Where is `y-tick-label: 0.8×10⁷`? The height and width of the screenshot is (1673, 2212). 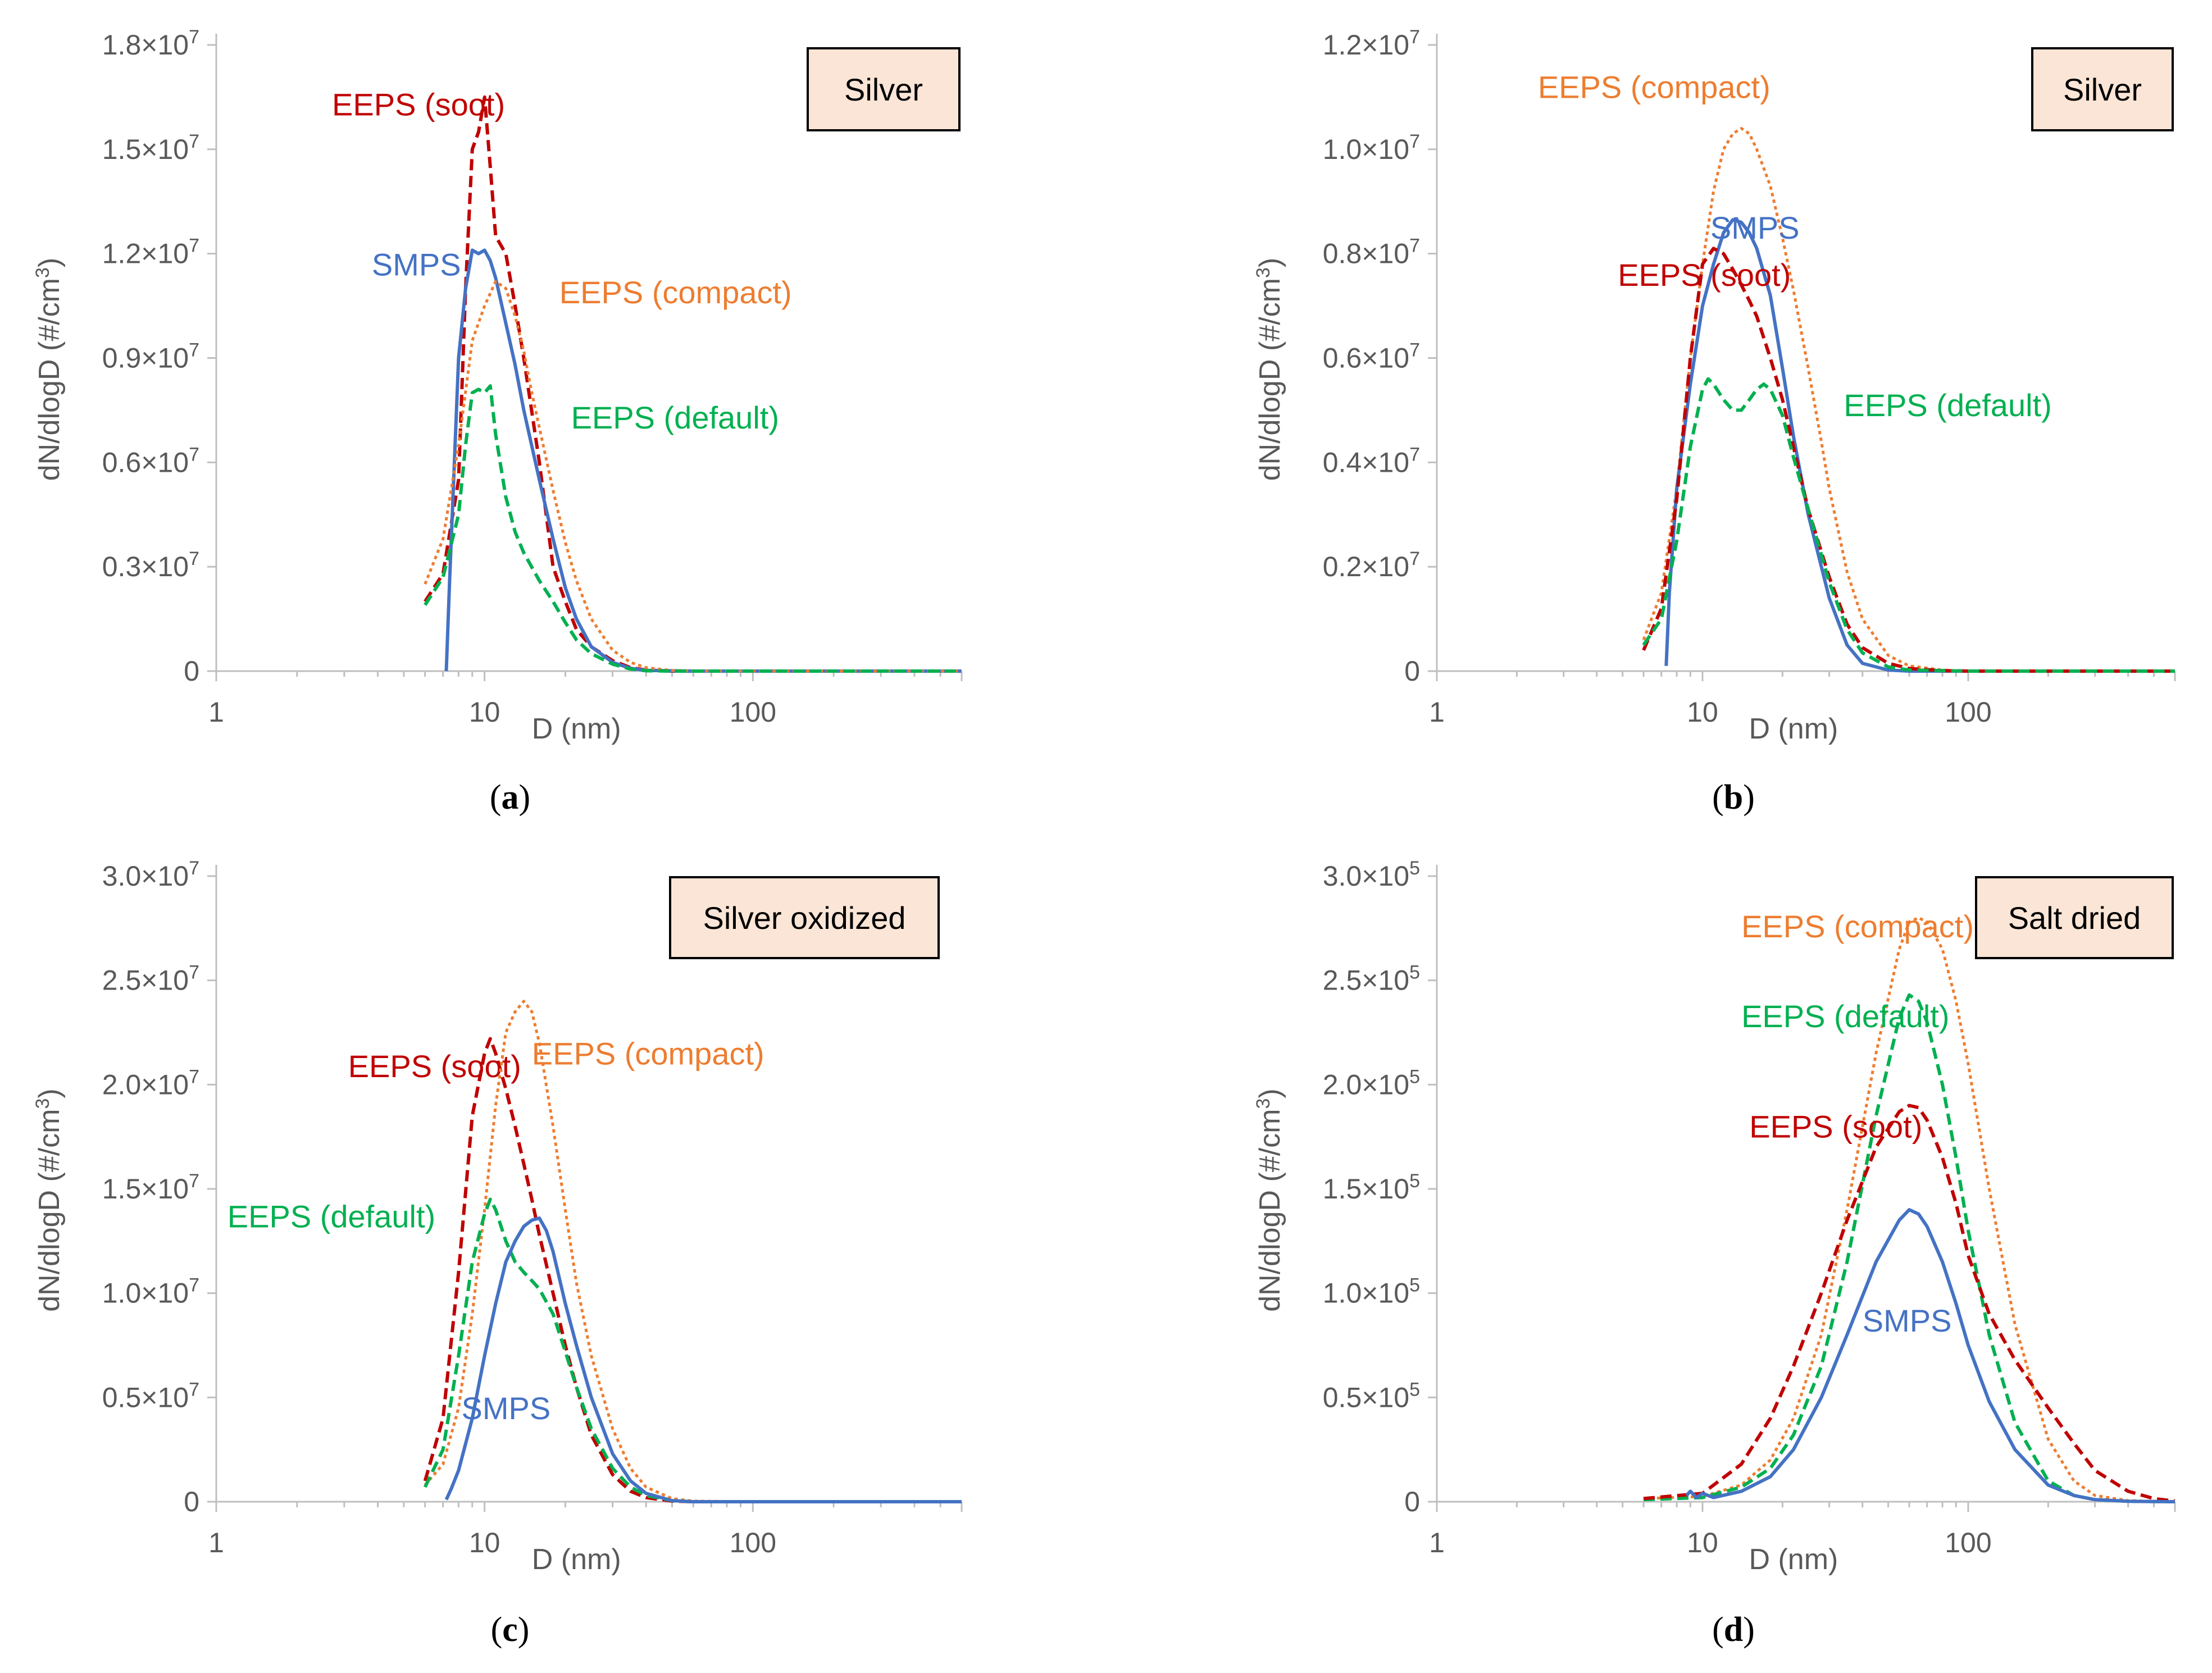
y-tick-label: 0.8×10⁷ is located at coordinates (1371, 252).